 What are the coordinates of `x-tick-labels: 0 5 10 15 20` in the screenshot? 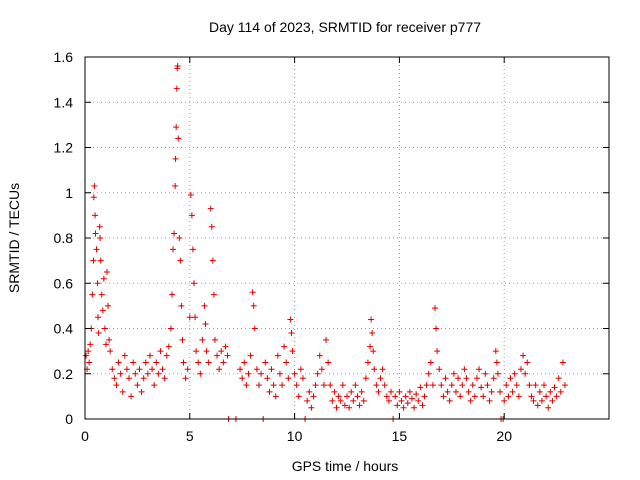 It's located at (296, 436).